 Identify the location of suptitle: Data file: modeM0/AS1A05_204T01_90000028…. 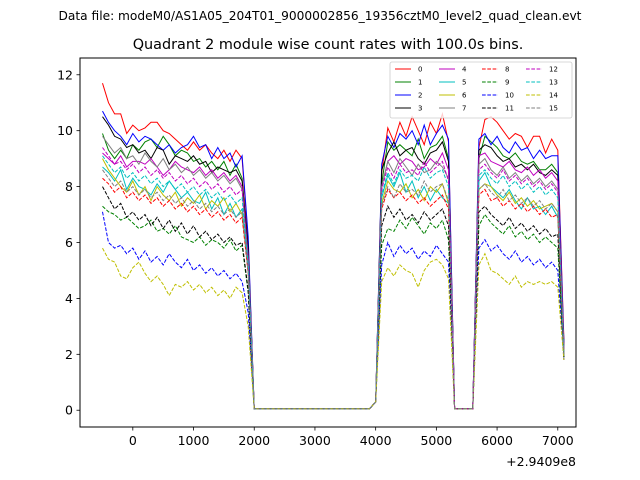
(320, 16).